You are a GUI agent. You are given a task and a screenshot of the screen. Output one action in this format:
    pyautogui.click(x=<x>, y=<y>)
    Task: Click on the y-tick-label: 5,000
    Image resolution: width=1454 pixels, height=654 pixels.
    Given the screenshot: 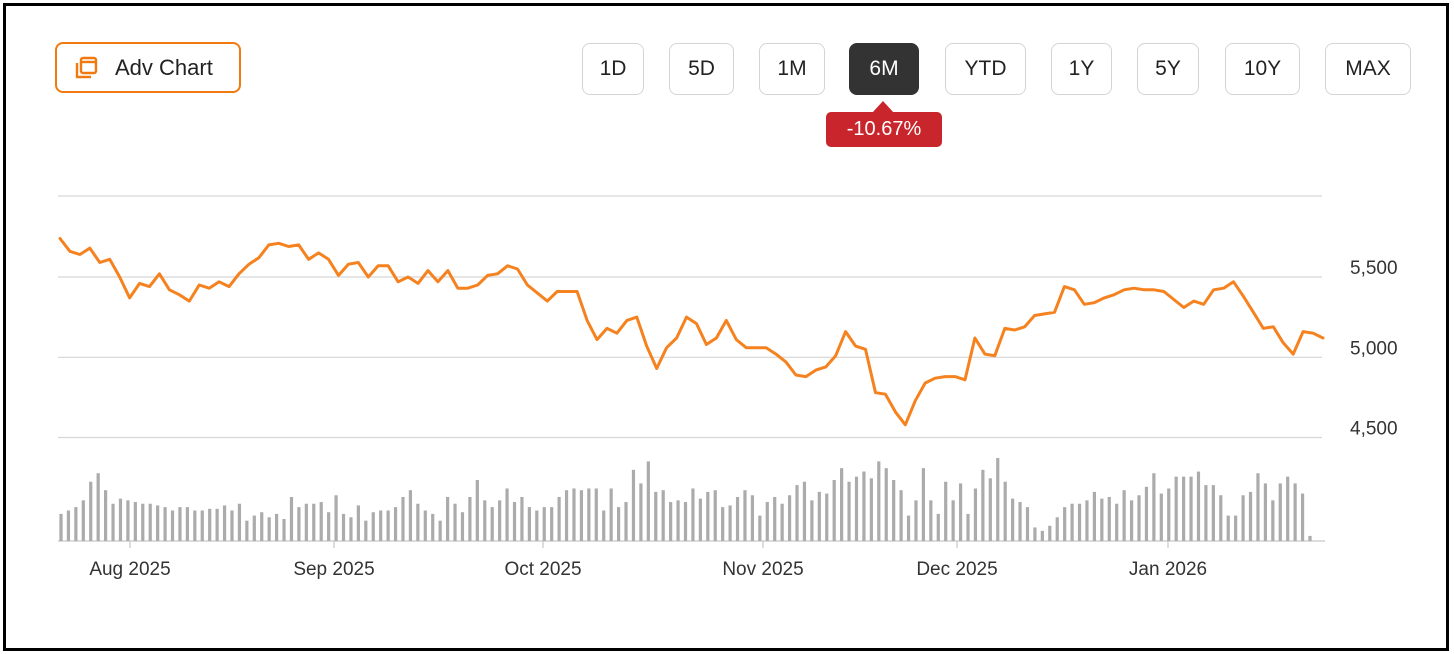 What is the action you would take?
    pyautogui.click(x=1374, y=348)
    